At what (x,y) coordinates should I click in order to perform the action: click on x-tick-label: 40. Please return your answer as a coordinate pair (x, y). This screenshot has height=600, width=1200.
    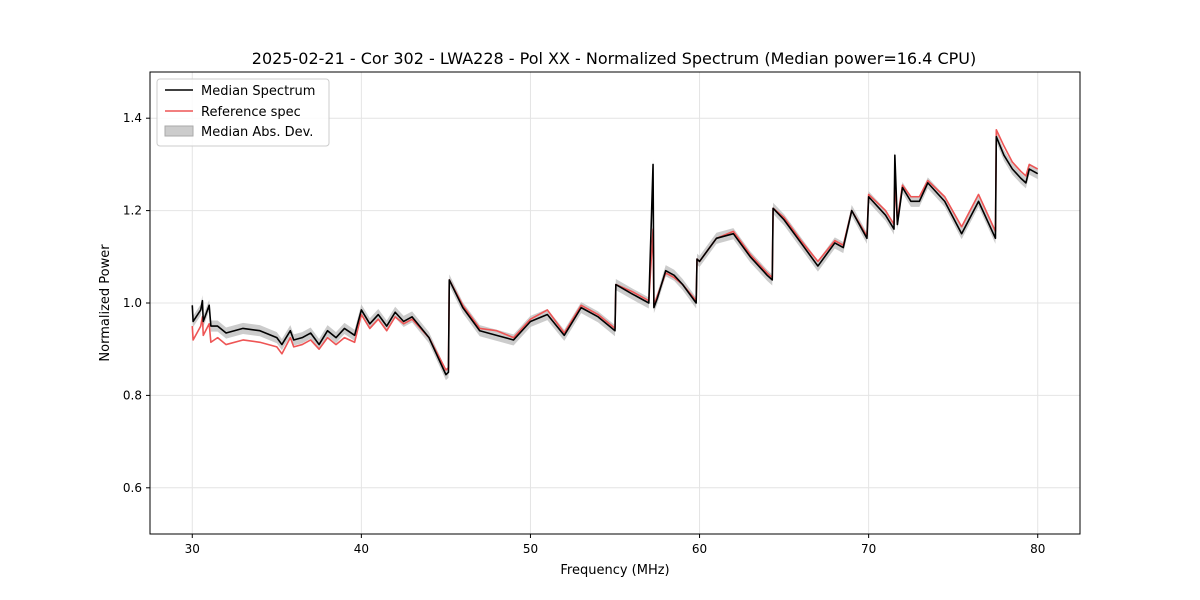
    Looking at the image, I should click on (361, 549).